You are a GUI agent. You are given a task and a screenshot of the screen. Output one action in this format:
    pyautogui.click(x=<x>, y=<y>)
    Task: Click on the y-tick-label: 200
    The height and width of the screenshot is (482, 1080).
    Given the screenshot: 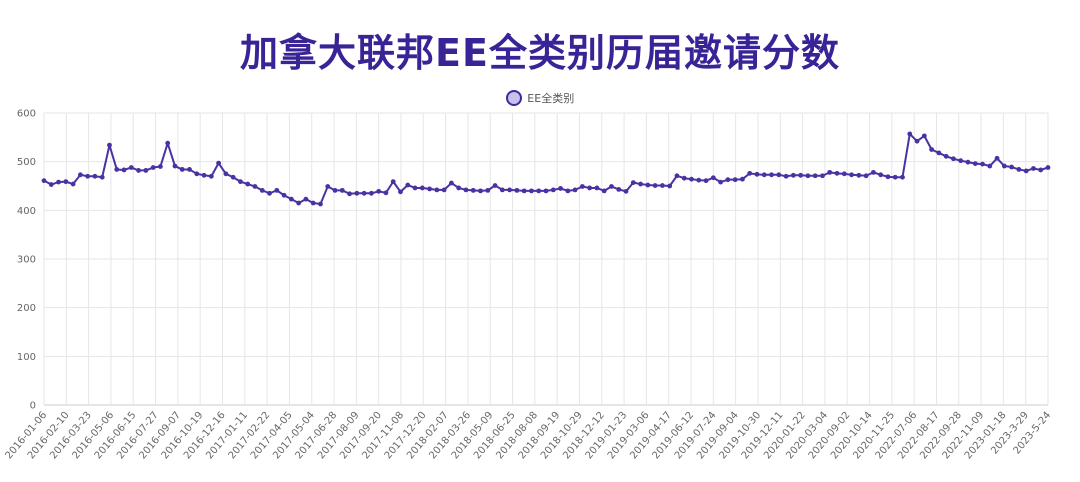 What is the action you would take?
    pyautogui.click(x=26, y=308)
    